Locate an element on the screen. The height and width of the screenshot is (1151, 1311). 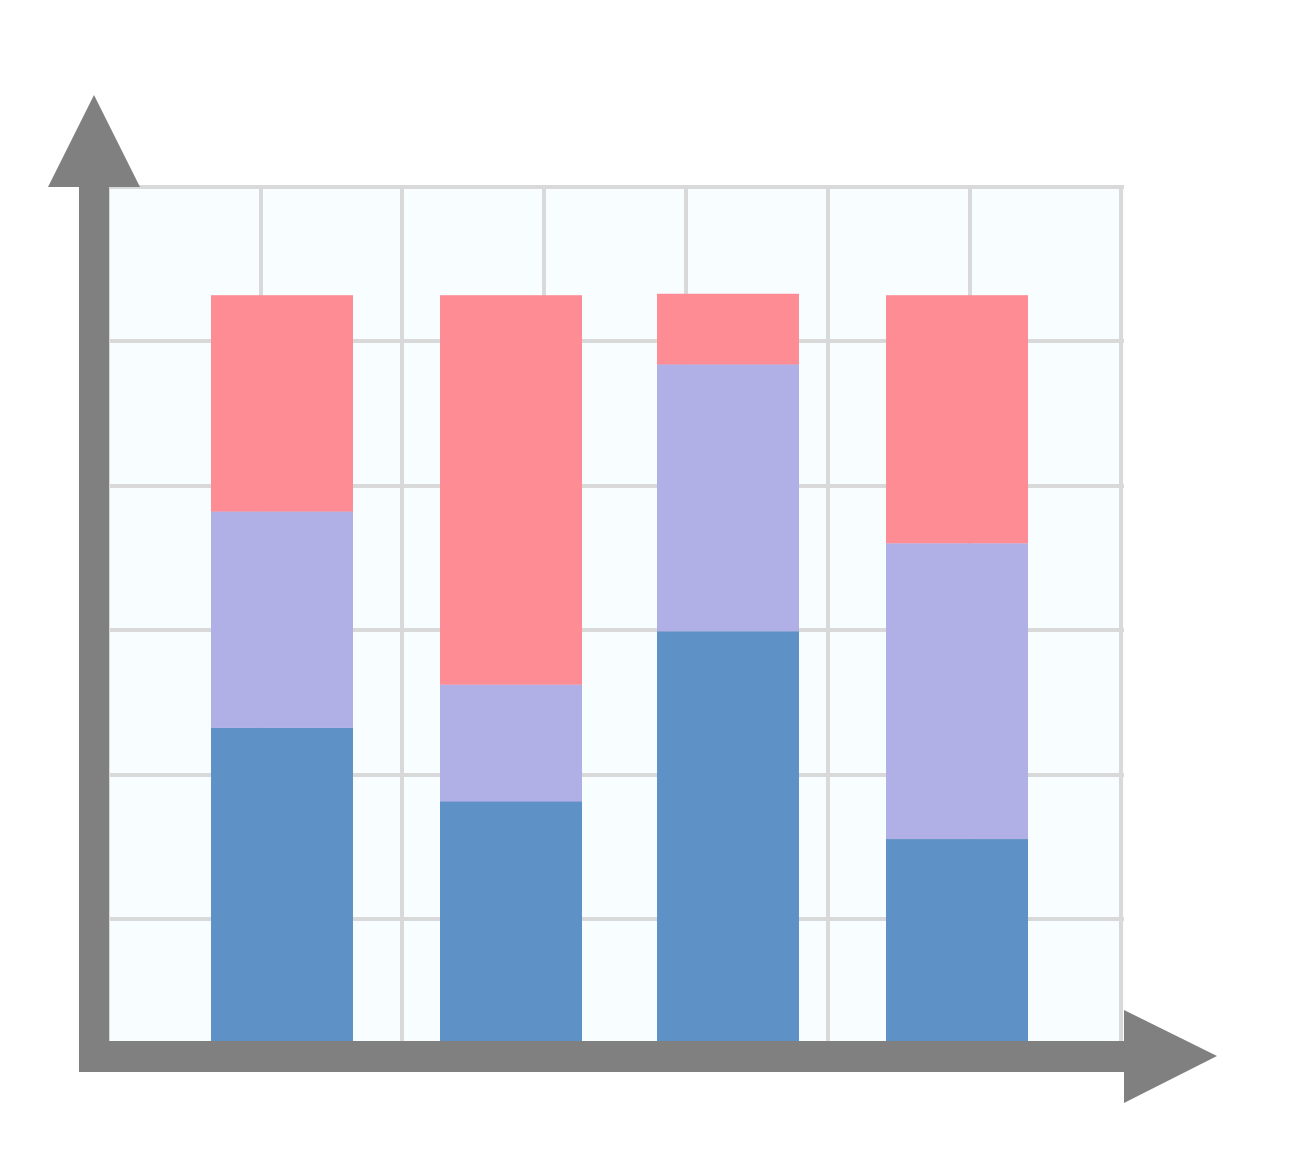
x-axis is located at coordinates (604, 1056).